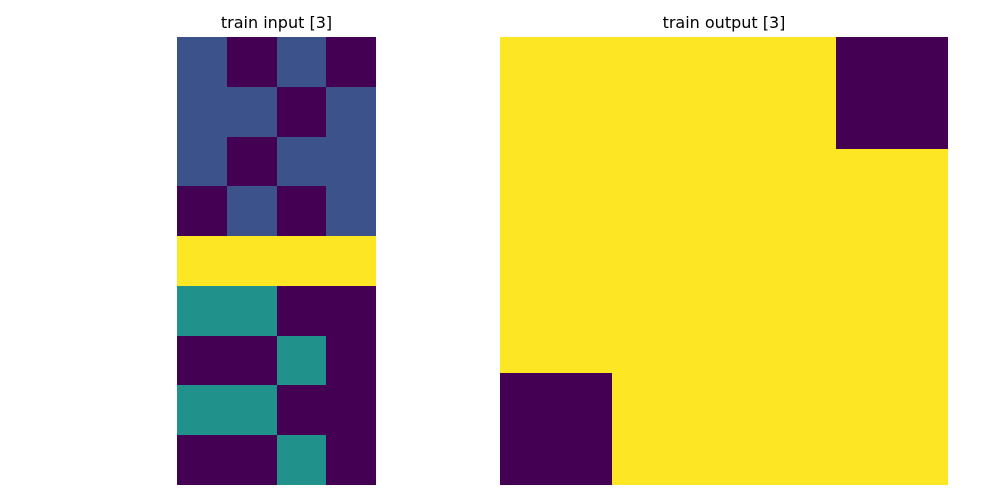 This screenshot has height=500, width=1000. Describe the element at coordinates (301, 211) in the screenshot. I see `train-input-cell-r3-c2` at that location.